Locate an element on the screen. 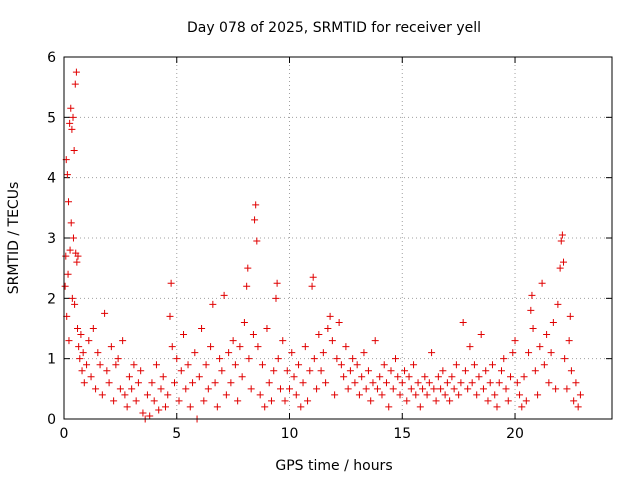 The height and width of the screenshot is (480, 640). x-tick-label: 15 is located at coordinates (402, 434).